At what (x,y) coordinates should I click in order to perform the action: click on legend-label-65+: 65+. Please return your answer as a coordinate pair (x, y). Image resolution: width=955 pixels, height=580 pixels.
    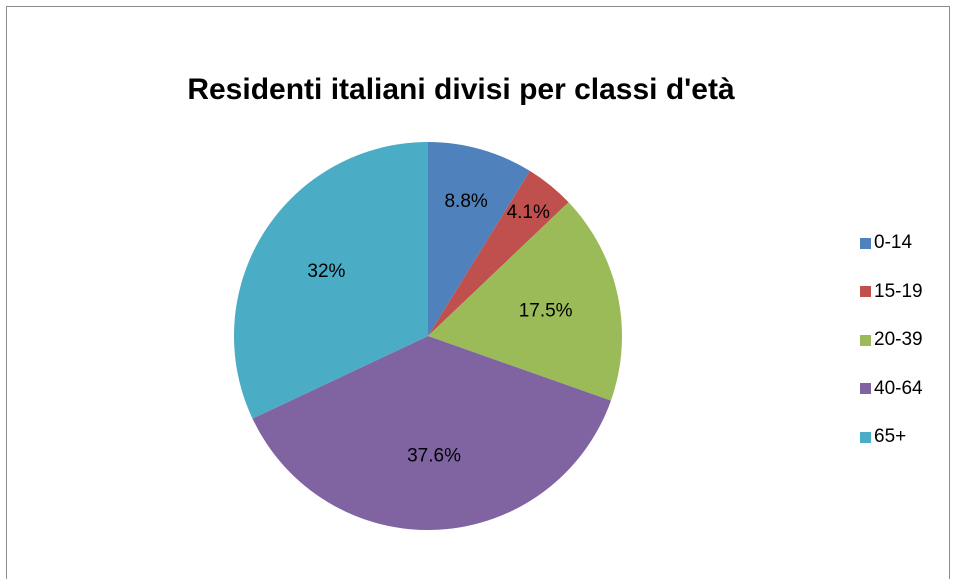
    Looking at the image, I should click on (890, 436).